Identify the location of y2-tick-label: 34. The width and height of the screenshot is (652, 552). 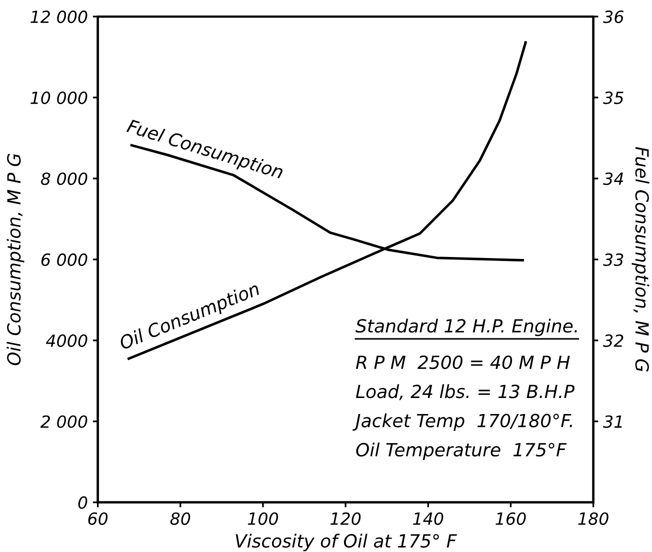
(613, 179).